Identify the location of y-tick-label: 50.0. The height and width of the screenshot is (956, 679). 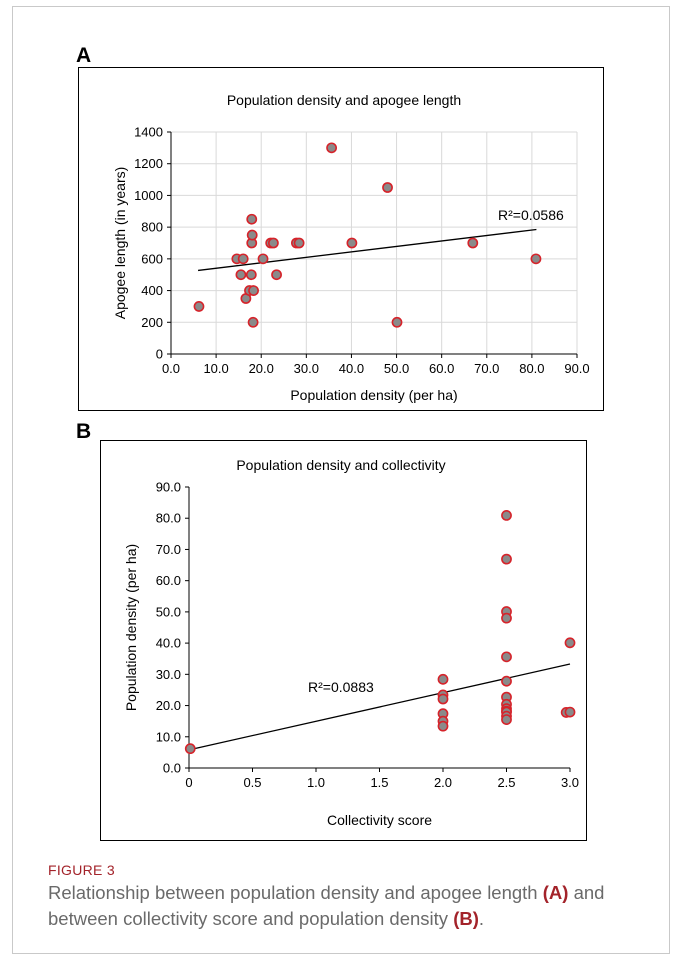
(168, 611).